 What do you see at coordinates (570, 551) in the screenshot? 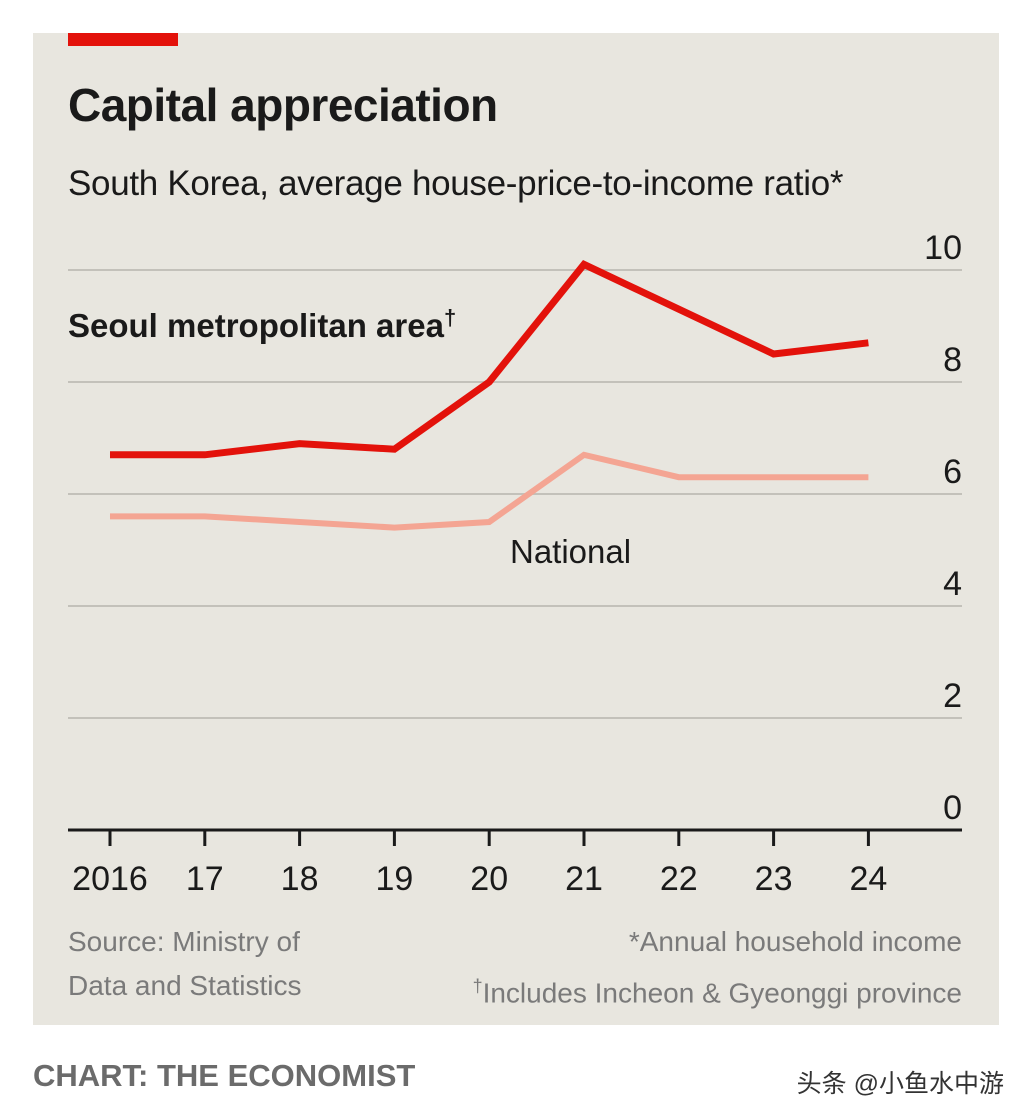
I see `series-label-national: National` at bounding box center [570, 551].